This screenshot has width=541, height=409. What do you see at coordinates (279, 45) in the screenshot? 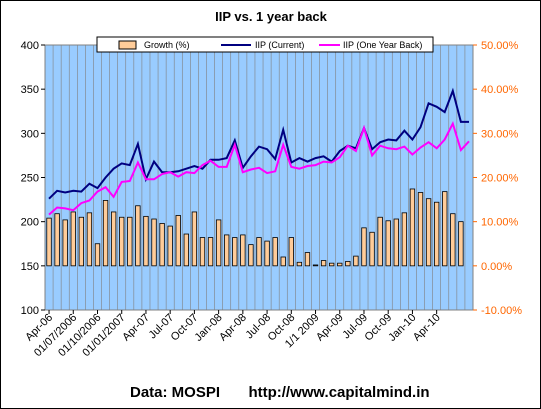
I see `legend-current-label: IIP (Current)` at bounding box center [279, 45].